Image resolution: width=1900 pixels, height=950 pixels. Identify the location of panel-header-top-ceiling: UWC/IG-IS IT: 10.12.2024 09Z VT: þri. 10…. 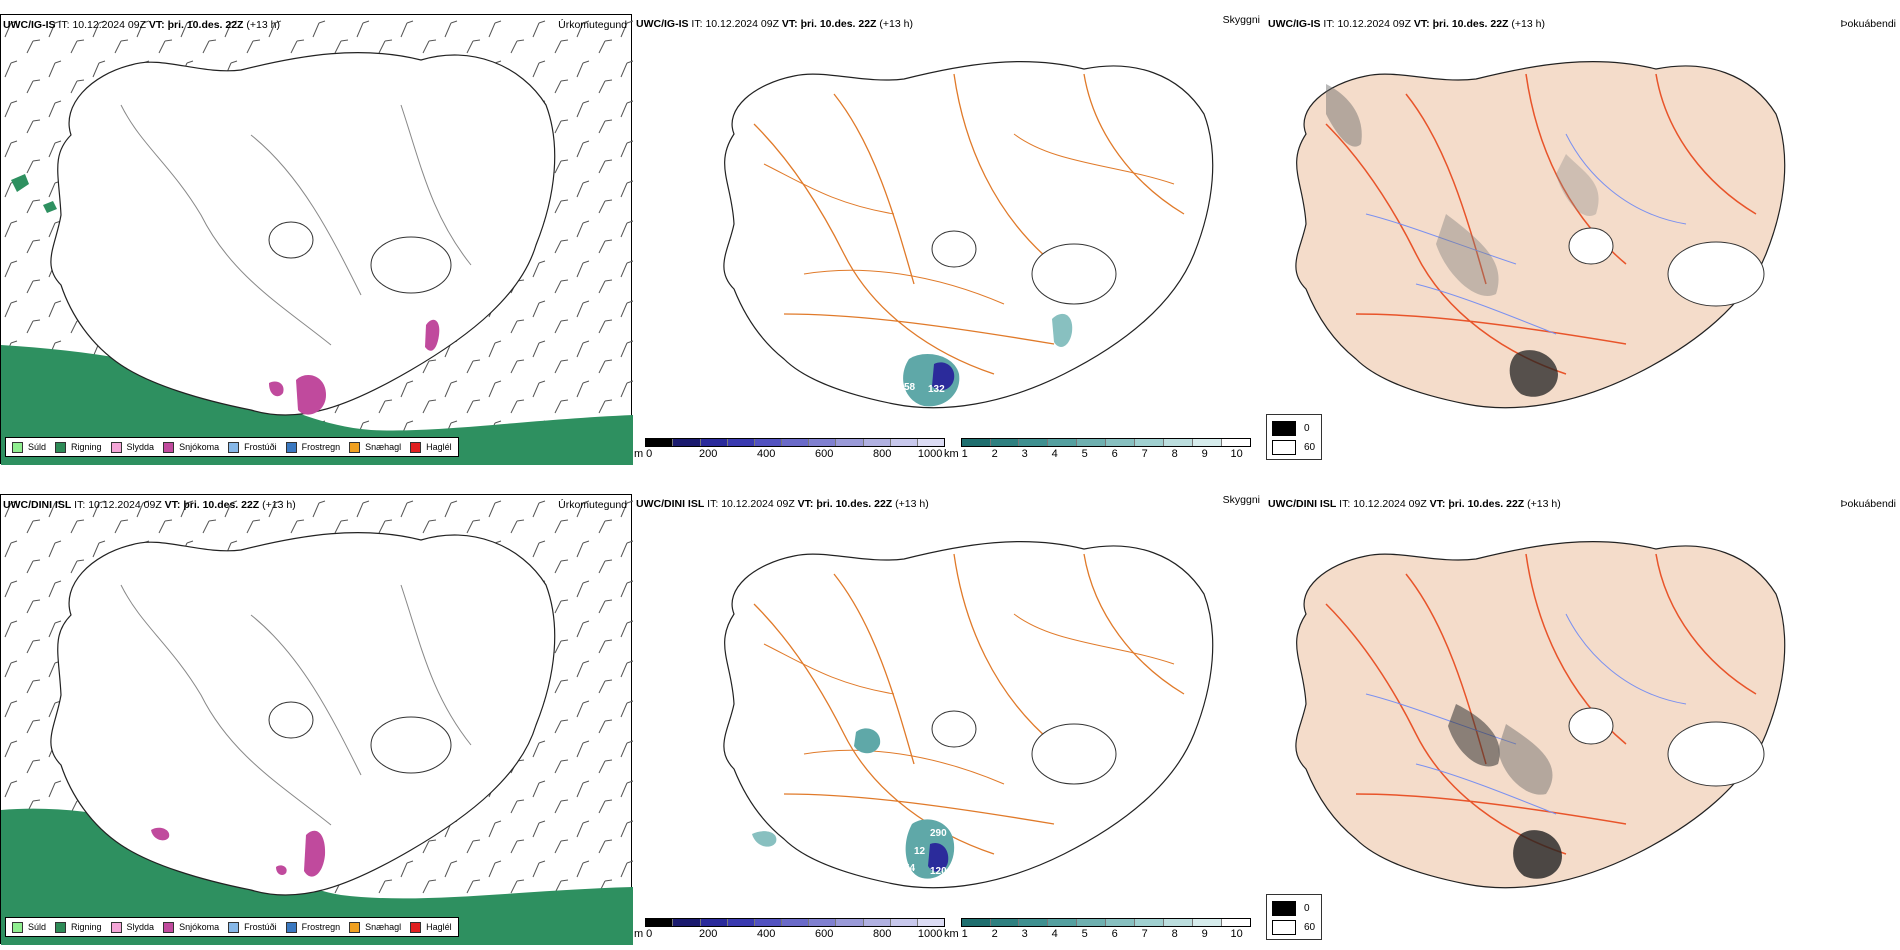
(774, 24).